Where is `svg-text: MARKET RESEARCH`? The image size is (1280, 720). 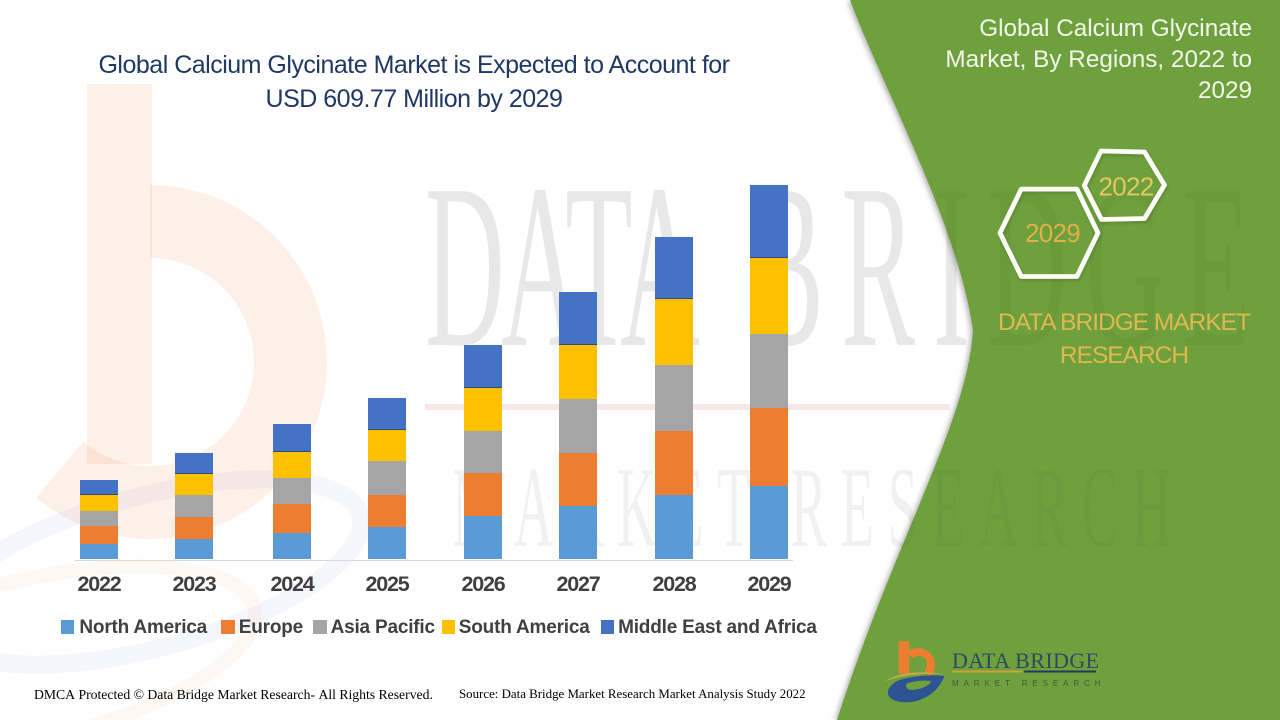 svg-text: MARKET RESEARCH is located at coordinates (1028, 683).